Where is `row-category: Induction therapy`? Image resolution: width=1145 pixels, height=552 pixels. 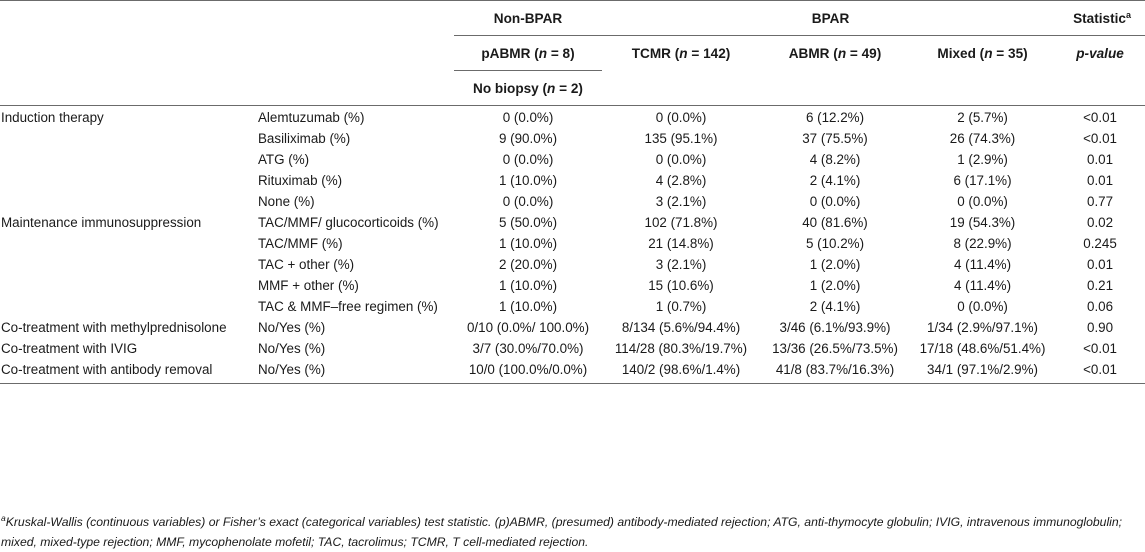 row-category: Induction therapy is located at coordinates (52, 117).